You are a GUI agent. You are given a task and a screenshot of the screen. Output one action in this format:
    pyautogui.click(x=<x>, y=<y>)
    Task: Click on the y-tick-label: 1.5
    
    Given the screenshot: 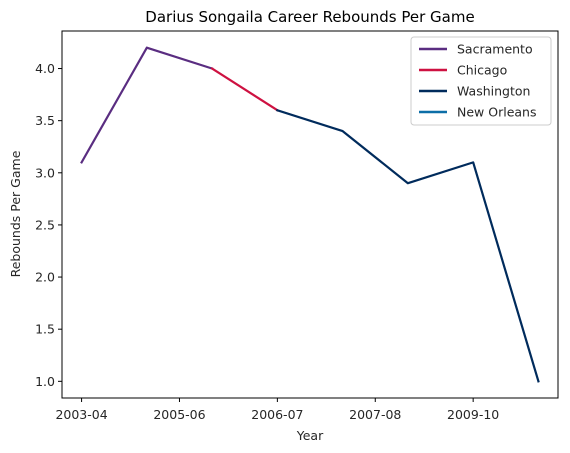 What is the action you would take?
    pyautogui.click(x=45, y=329)
    